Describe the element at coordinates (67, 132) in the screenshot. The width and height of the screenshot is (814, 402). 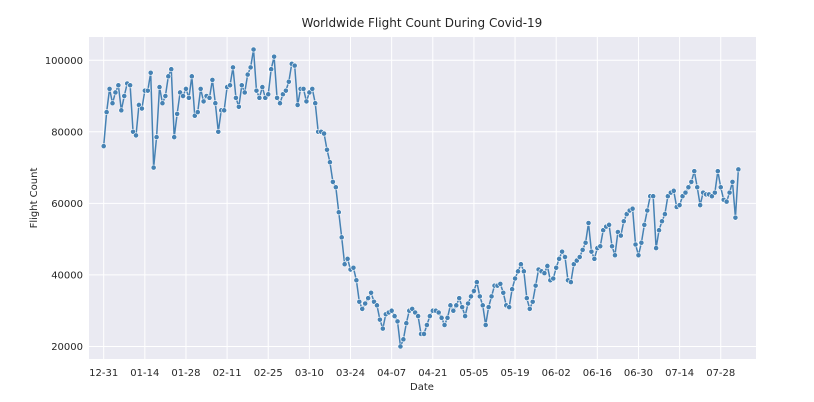
I see `y-tick-label: 80000` at that location.